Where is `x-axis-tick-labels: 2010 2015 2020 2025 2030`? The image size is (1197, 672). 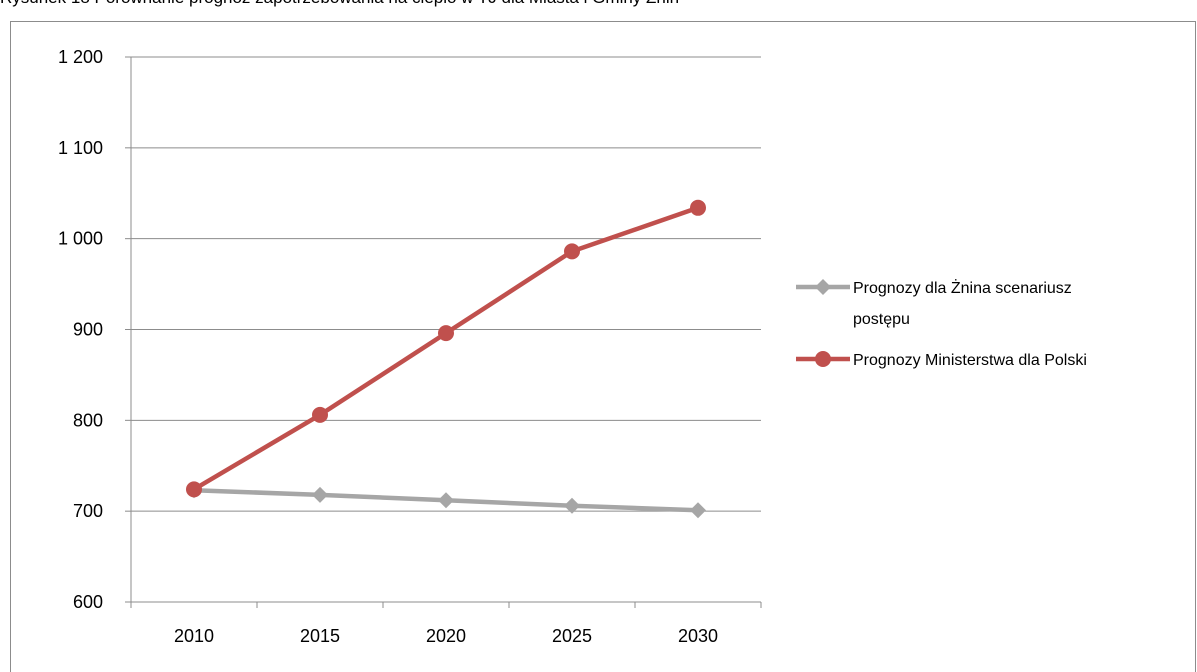 x-axis-tick-labels: 2010 2015 2020 2025 2030 is located at coordinates (446, 636).